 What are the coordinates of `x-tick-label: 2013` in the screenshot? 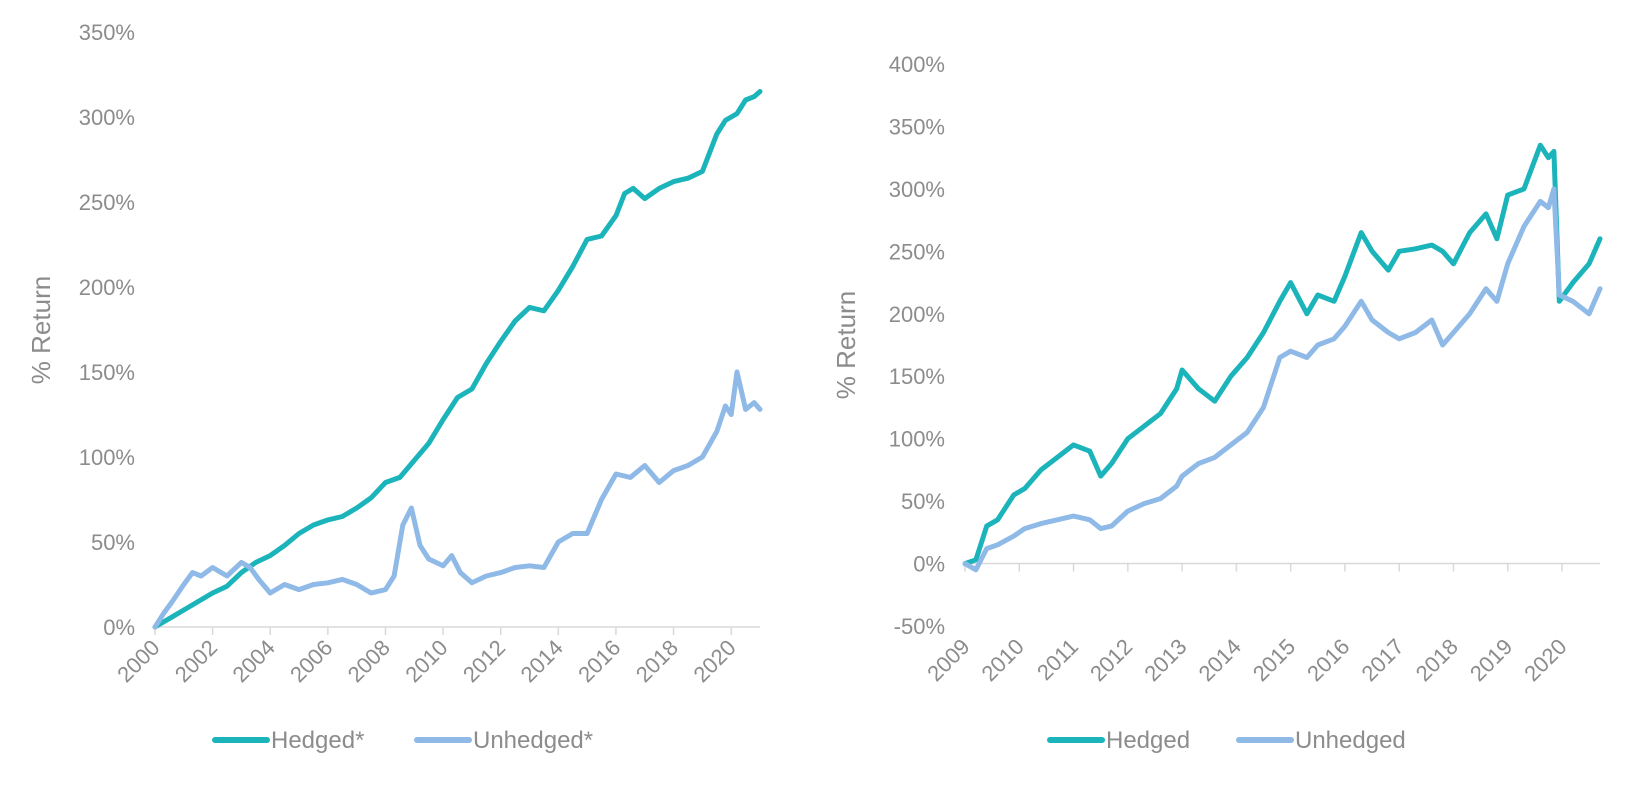 It's located at (1165, 660).